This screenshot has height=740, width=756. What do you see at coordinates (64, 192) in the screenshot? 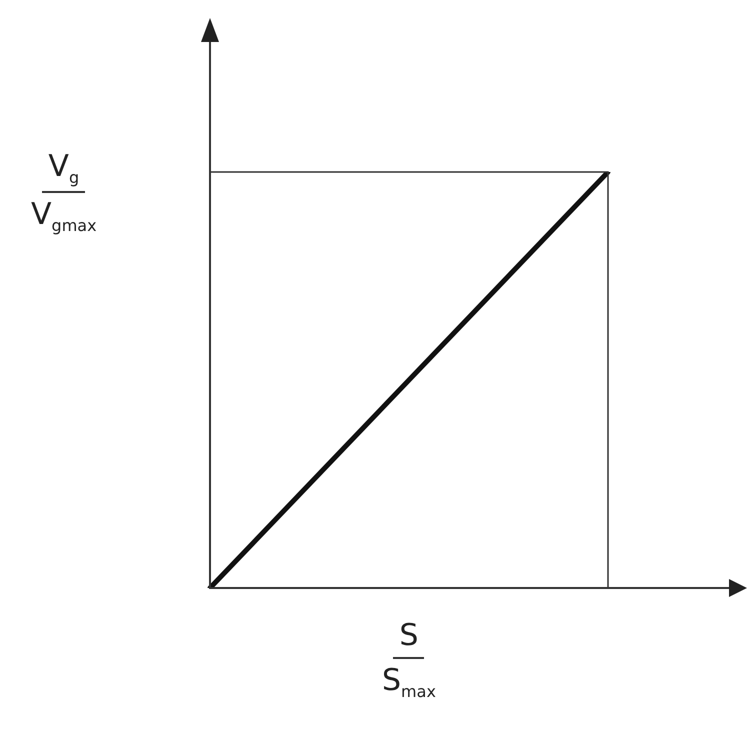
I see `text: V$_{g}$ V$_{gmax}$` at bounding box center [64, 192].